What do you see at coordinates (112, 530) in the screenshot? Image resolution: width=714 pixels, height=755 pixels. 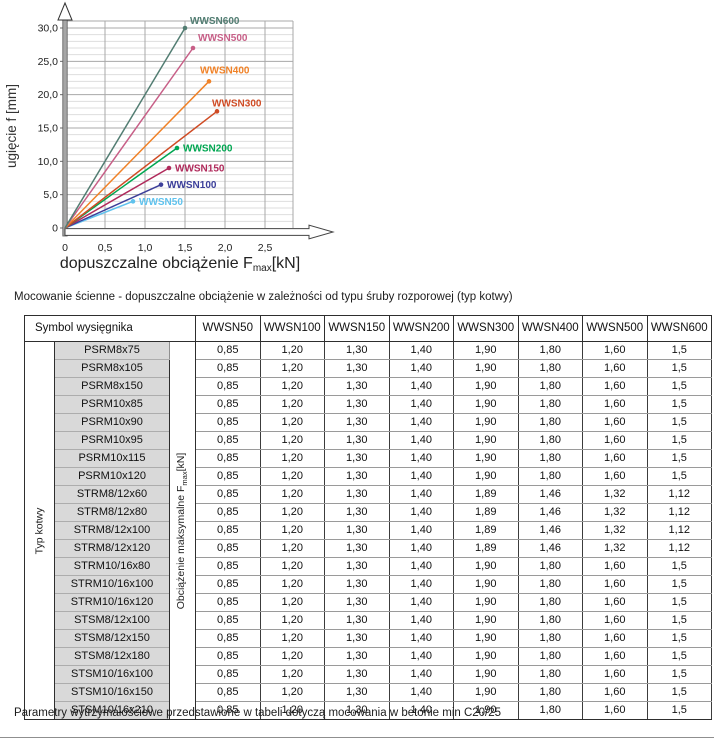 I see `model-name: STRM8/12x100` at bounding box center [112, 530].